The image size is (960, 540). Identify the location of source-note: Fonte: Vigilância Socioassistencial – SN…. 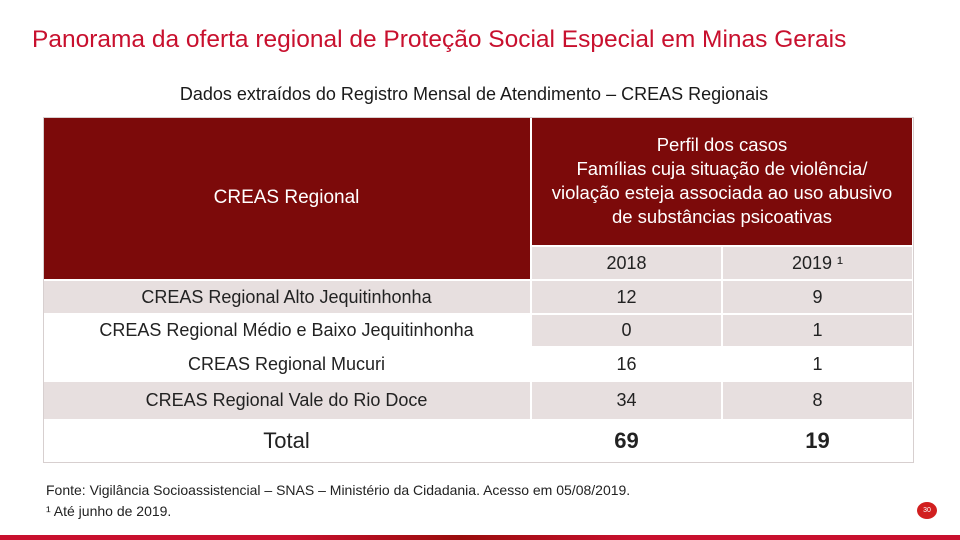
(338, 490).